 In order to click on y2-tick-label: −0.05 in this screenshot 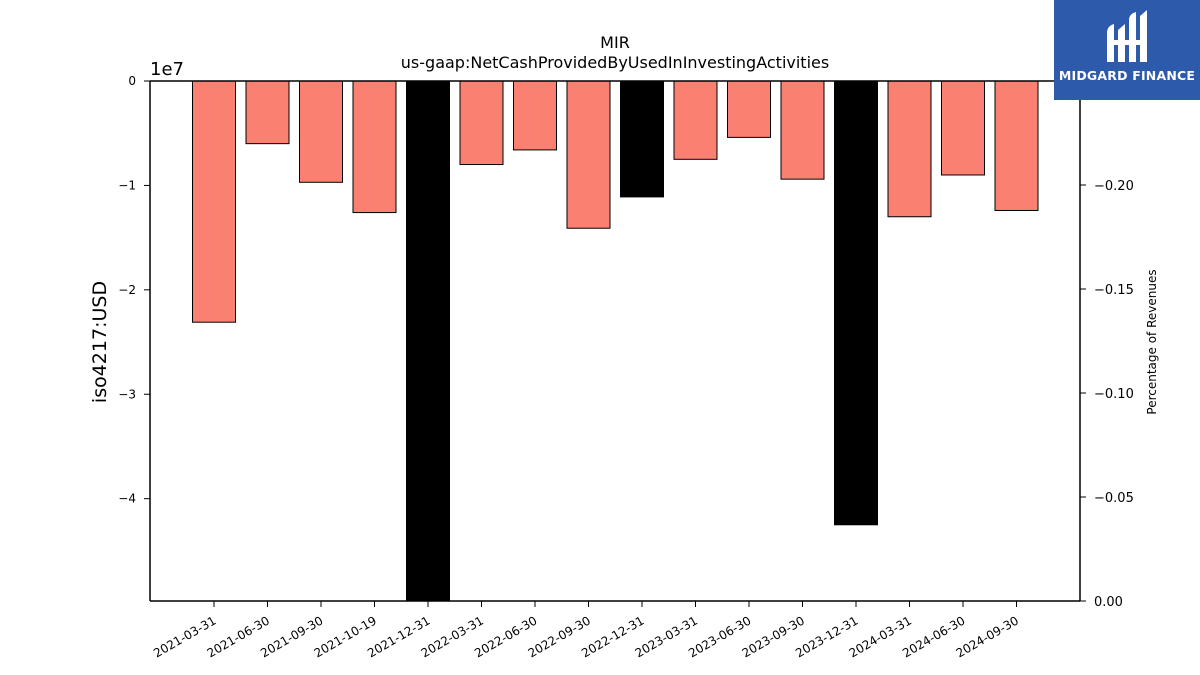, I will do `click(1114, 498)`.